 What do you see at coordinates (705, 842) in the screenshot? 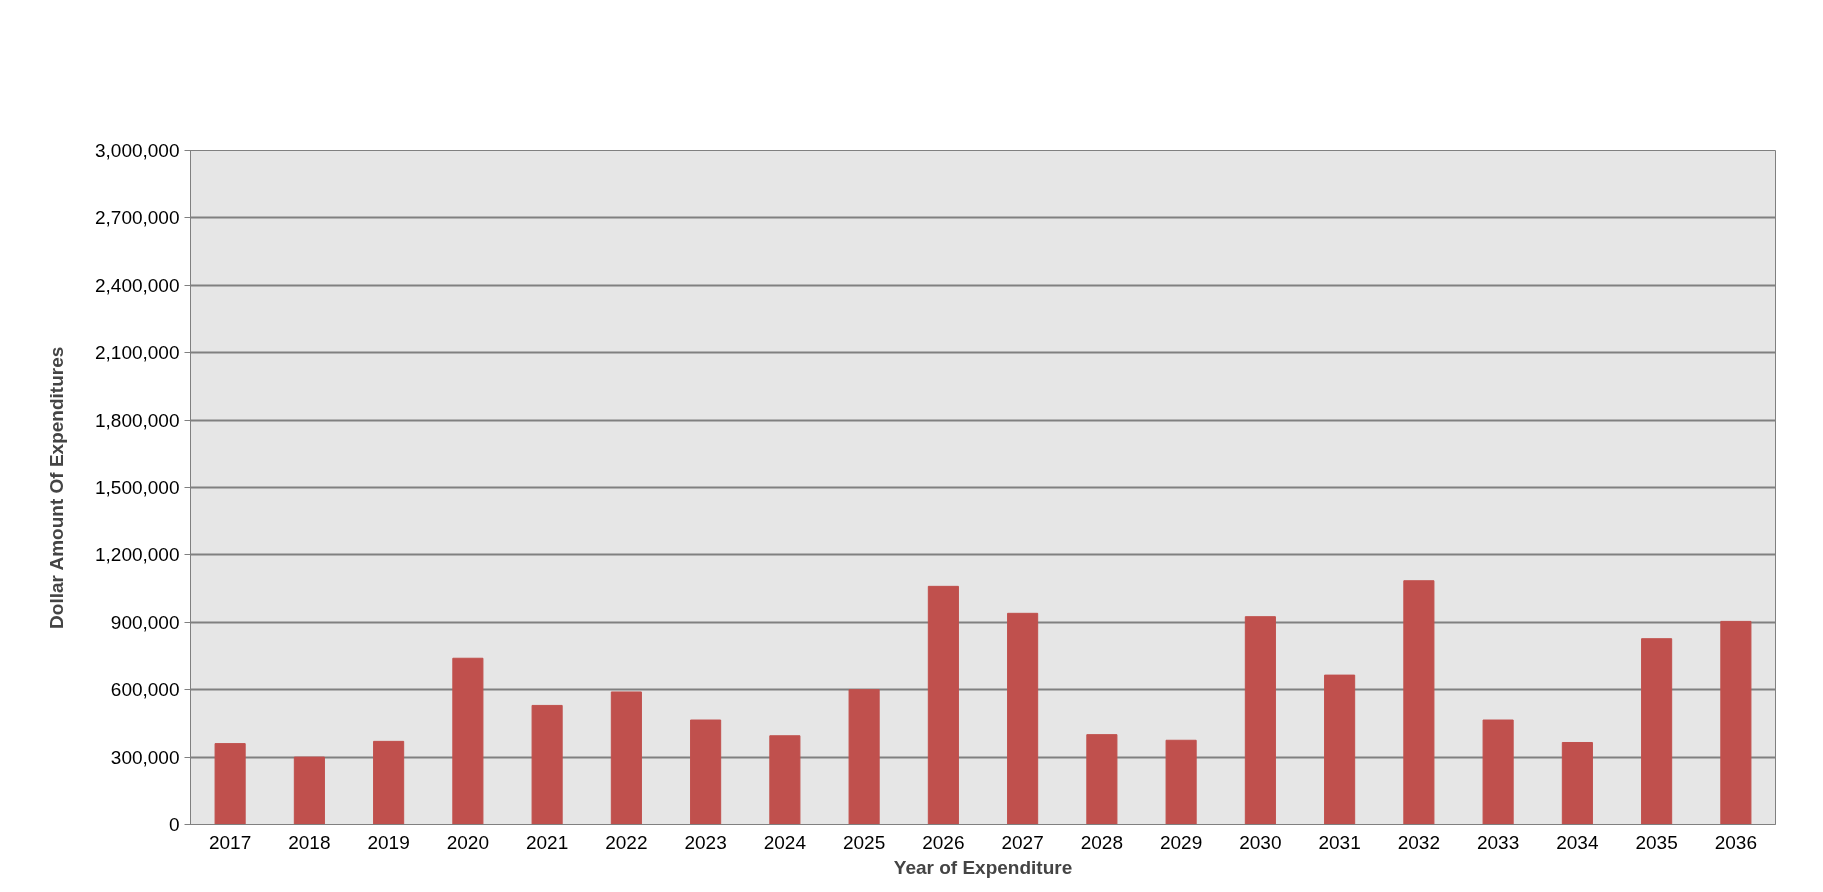
I see `x-tick-label: 2023` at bounding box center [705, 842].